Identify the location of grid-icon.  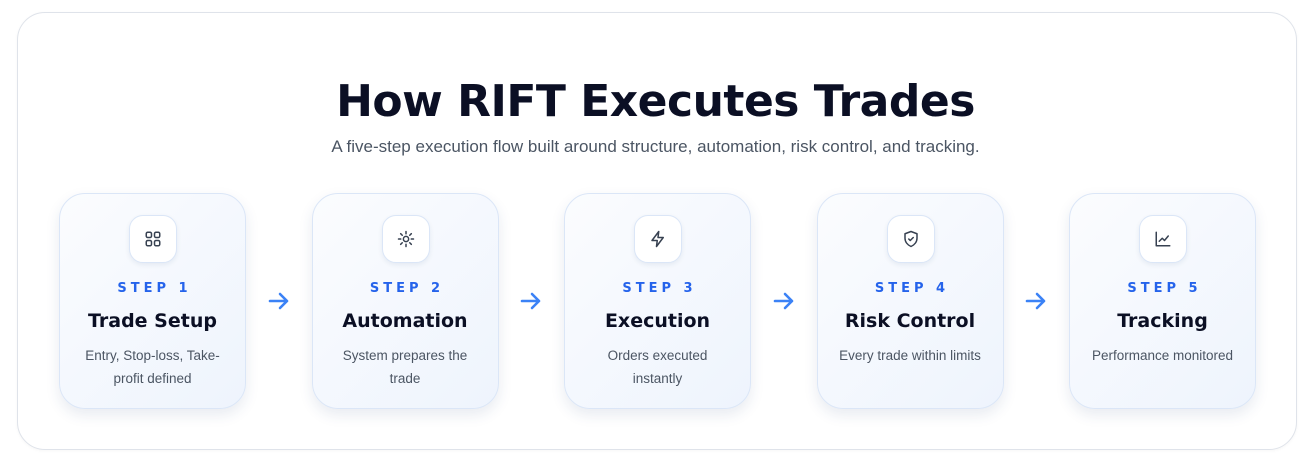
(153, 239).